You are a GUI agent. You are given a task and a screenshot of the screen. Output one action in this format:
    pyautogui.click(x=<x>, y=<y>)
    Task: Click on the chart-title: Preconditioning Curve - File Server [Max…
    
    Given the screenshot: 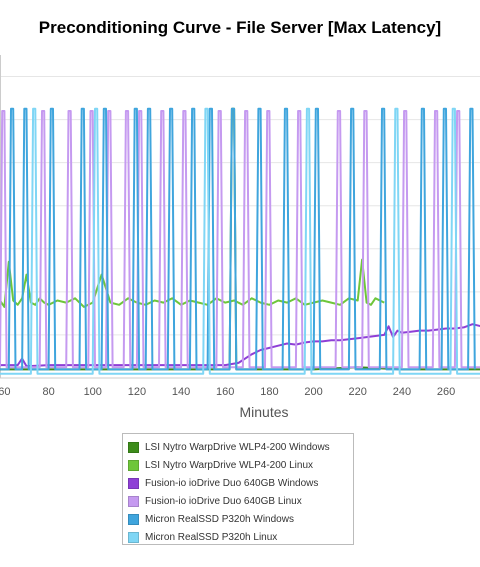 What is the action you would take?
    pyautogui.click(x=240, y=27)
    